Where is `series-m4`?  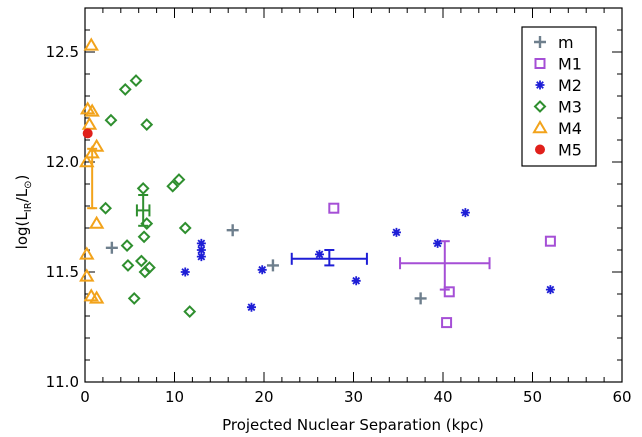
series-m4 is located at coordinates (92, 170).